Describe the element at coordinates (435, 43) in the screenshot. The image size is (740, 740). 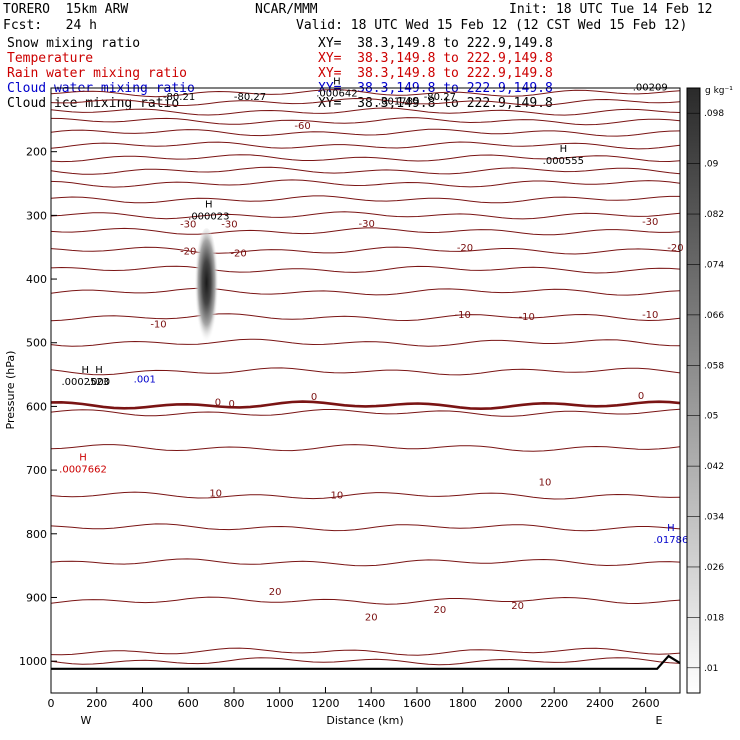
I see `field-xy-snow: XY= 38.3,149.8 to 222.9,149.8` at that location.